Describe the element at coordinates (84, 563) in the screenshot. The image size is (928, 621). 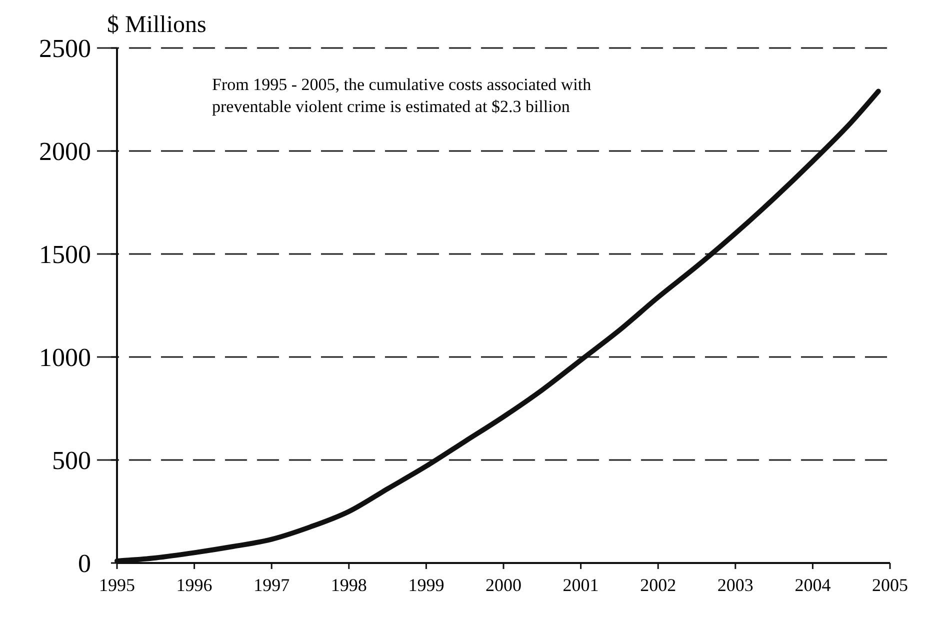
I see `y-tick-label: 0` at that location.